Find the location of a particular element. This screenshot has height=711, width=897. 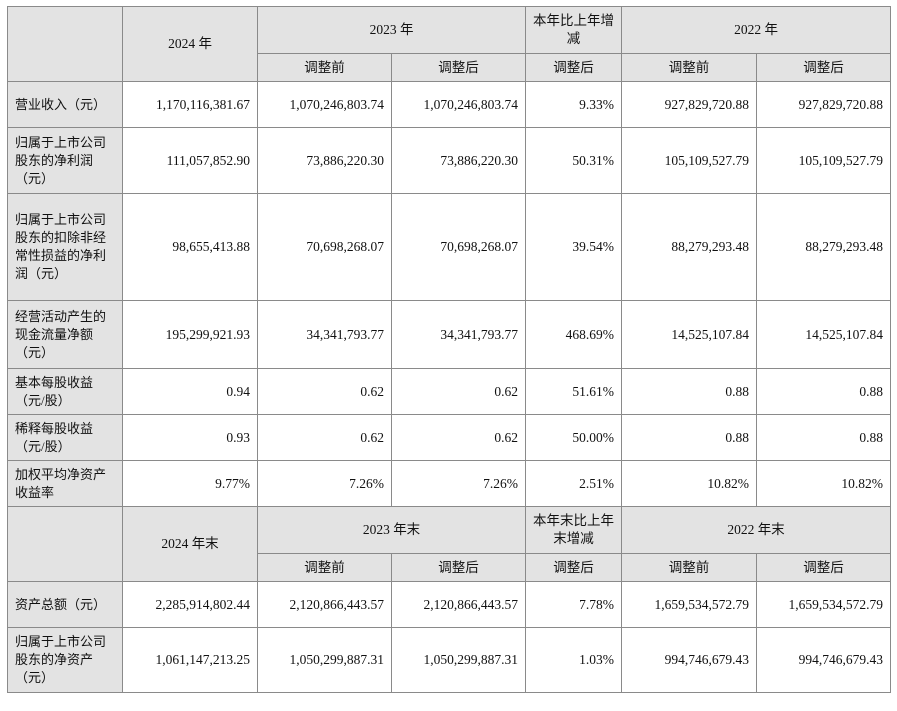

value-2022-before: 994,746,679.43 is located at coordinates (689, 660).